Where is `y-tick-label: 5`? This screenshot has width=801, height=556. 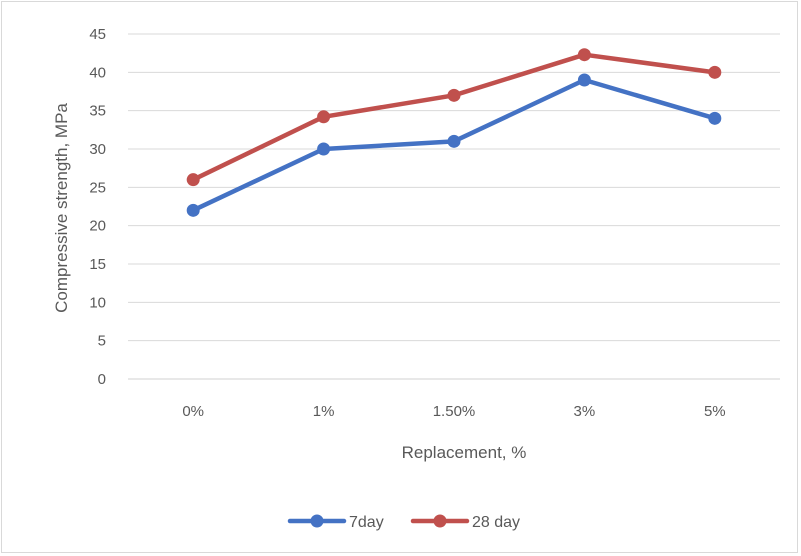 y-tick-label: 5 is located at coordinates (102, 341).